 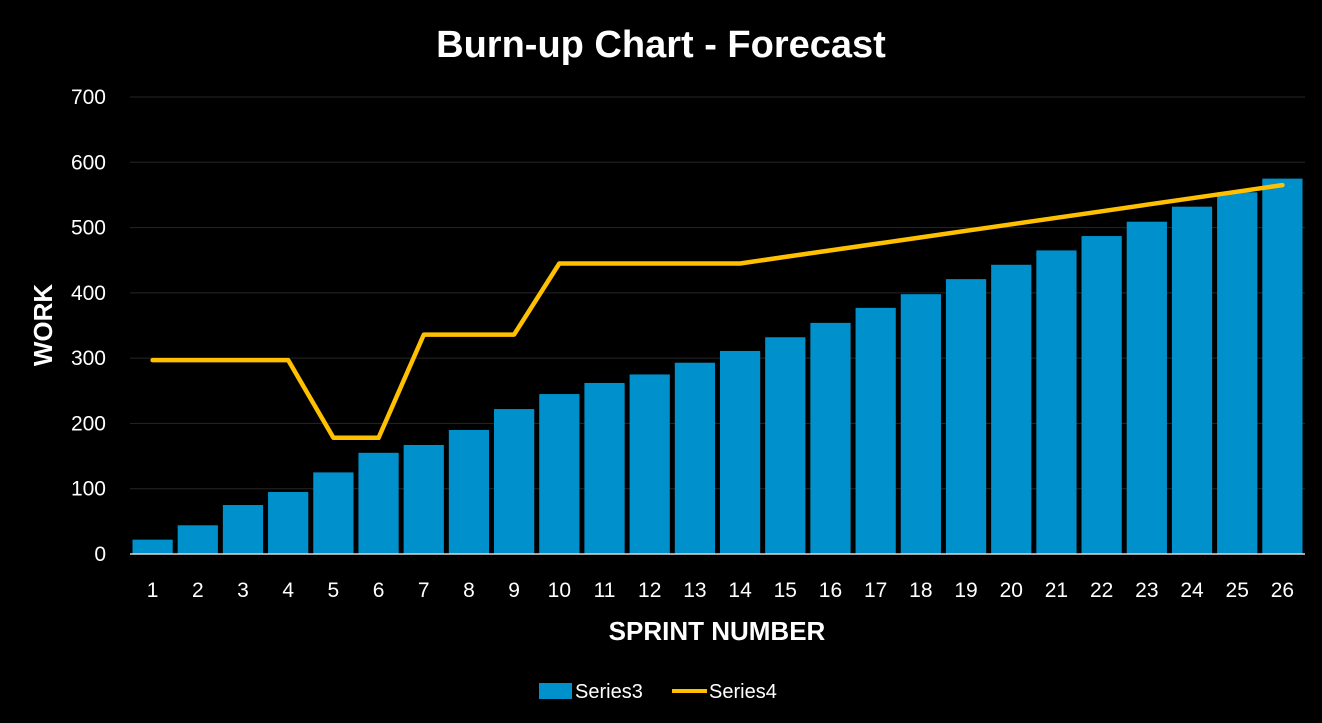 What do you see at coordinates (88, 162) in the screenshot?
I see `y-tick-label: 600` at bounding box center [88, 162].